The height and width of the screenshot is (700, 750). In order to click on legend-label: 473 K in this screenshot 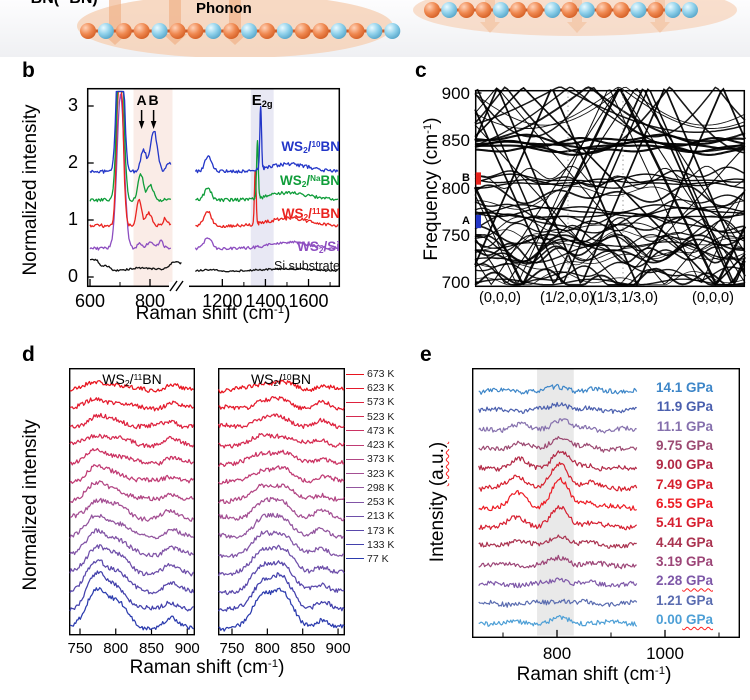, I will do `click(381, 430)`.